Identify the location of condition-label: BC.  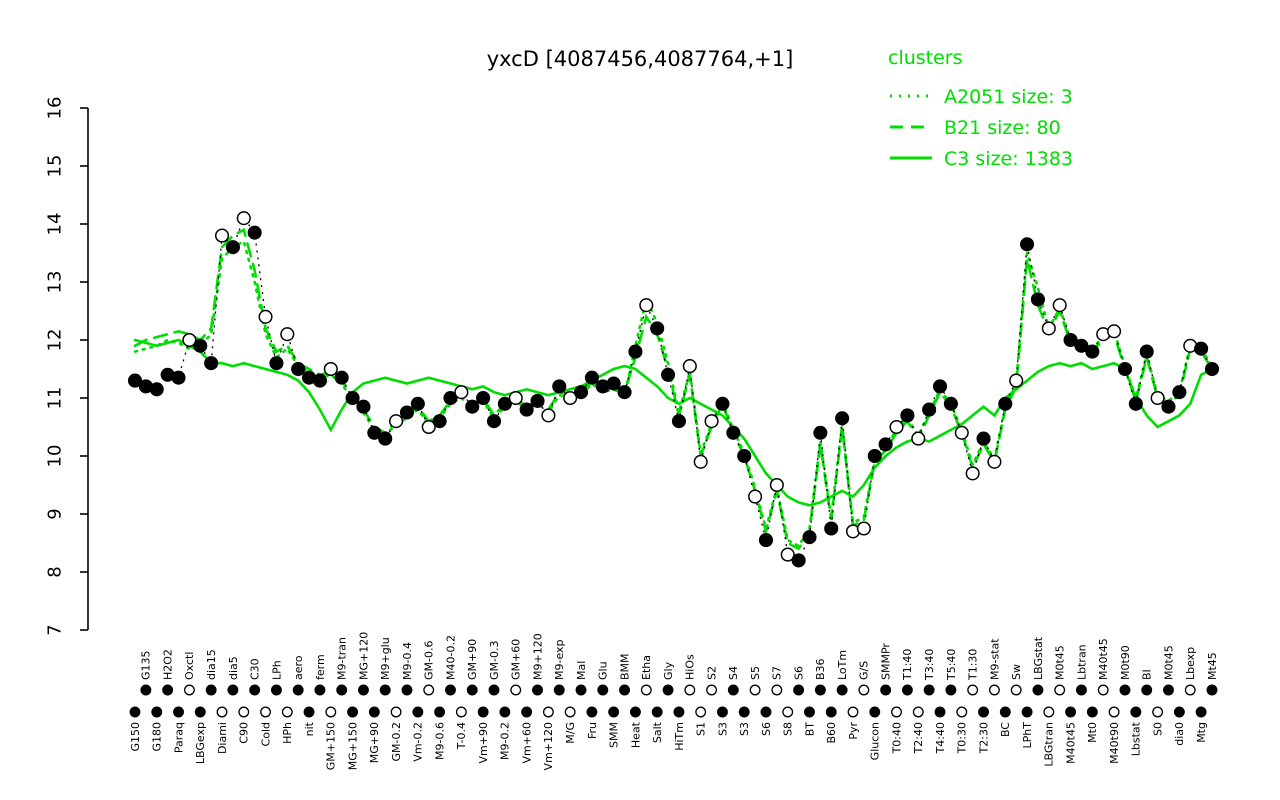
(1005, 729).